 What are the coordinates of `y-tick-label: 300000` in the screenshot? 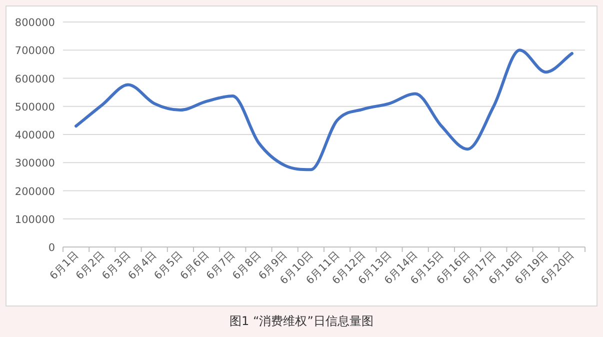 It's located at (34, 164).